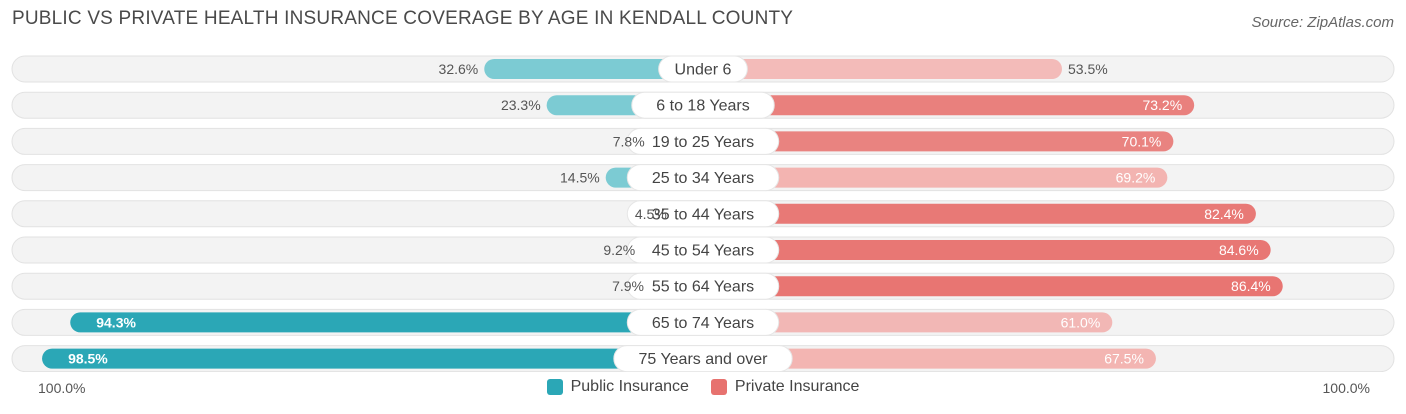  What do you see at coordinates (62, 388) in the screenshot?
I see `axis-left-label: 100.0%` at bounding box center [62, 388].